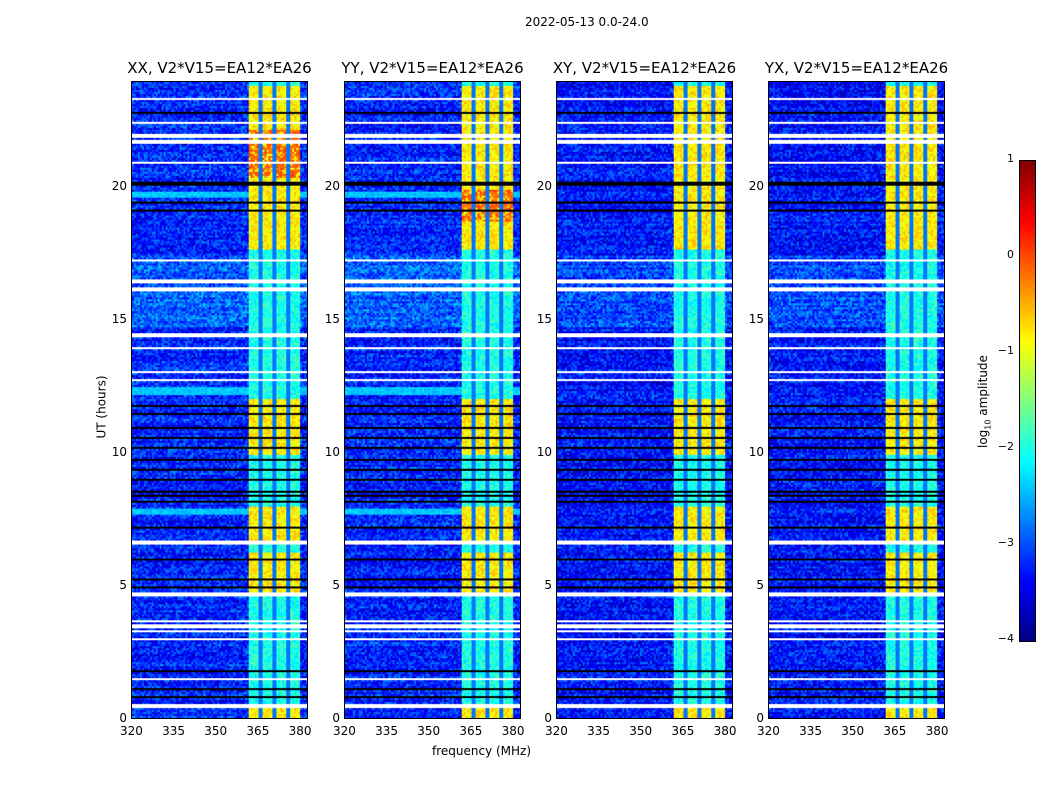 This screenshot has width=1050, height=800. I want to click on colorbar-tick-label: −3, so click(1005, 542).